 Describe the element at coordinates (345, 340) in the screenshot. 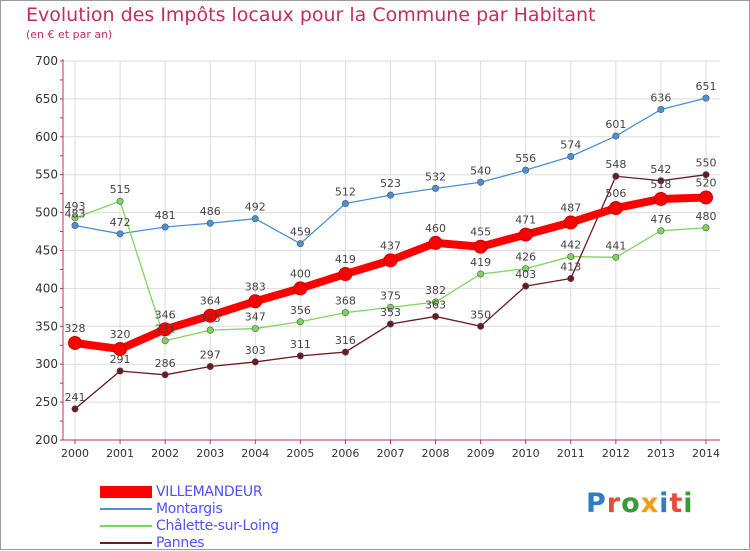

I see `data-label-pannes: 316` at that location.